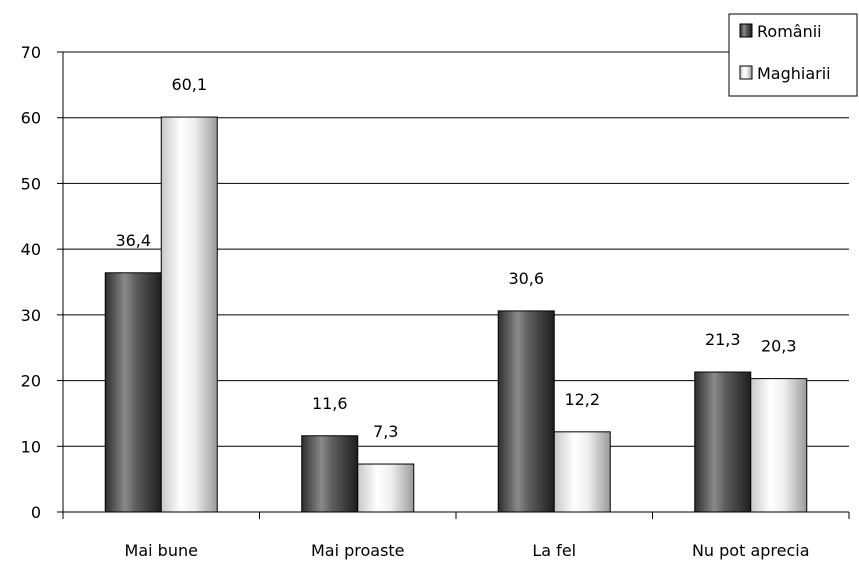 The height and width of the screenshot is (567, 859). I want to click on data-label: 30,6, so click(526, 278).